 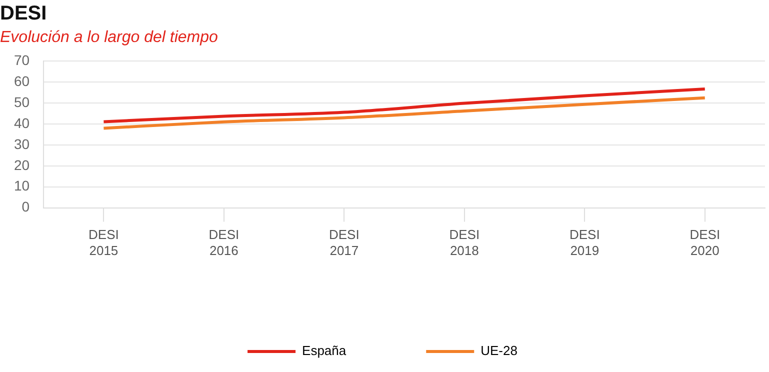 What do you see at coordinates (705, 242) in the screenshot?
I see `x-tick-label: DESI 2020` at bounding box center [705, 242].